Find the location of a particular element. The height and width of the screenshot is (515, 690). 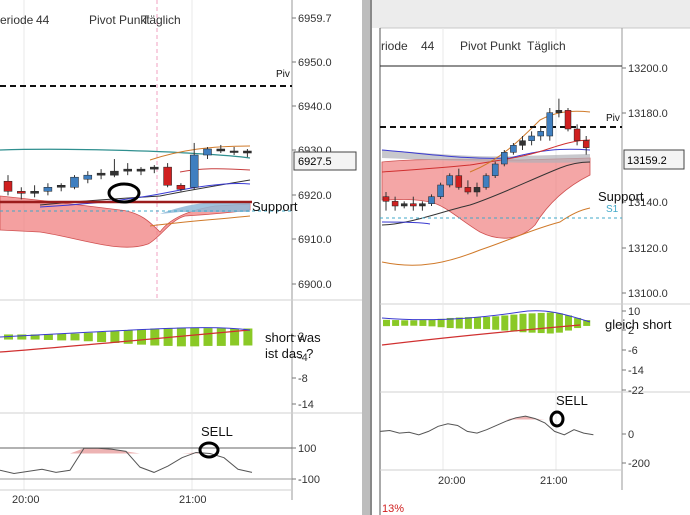

axis-tick-label: 6959.7 is located at coordinates (315, 19).